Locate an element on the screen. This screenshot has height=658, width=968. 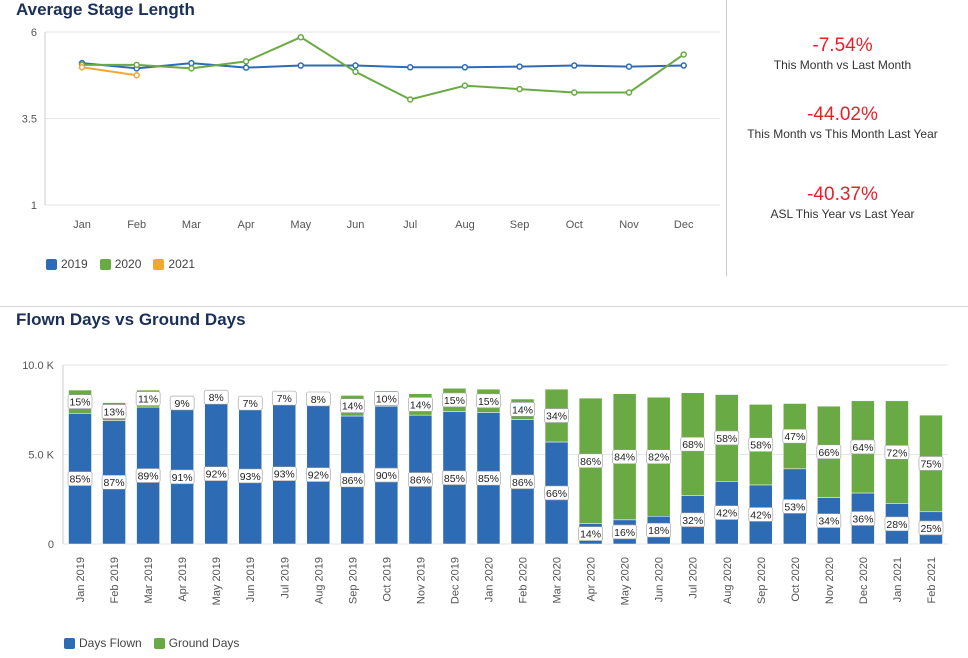
legend-item-2020: 2020 is located at coordinates (120, 264).